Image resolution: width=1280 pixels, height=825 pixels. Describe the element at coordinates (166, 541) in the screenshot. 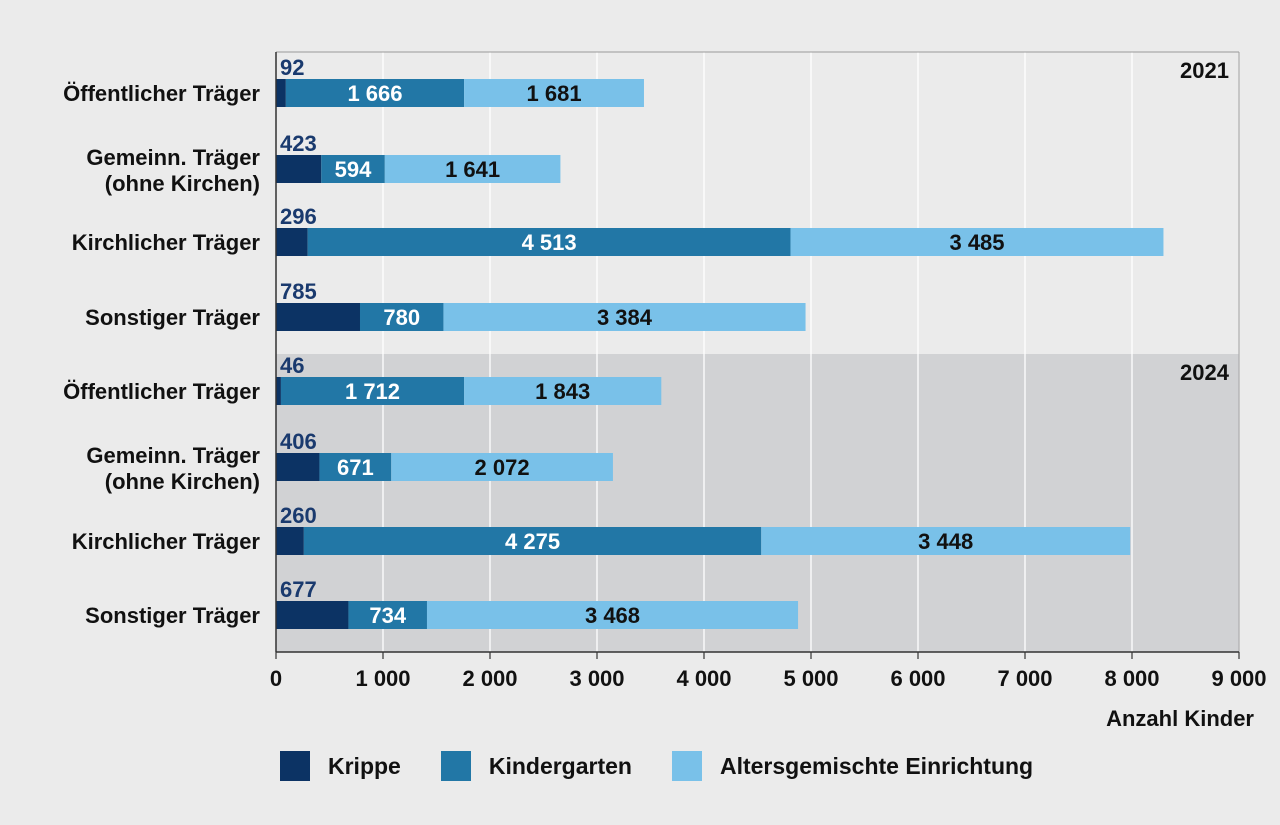

I see `category-label-2024-2: Kirchlicher Träger` at that location.